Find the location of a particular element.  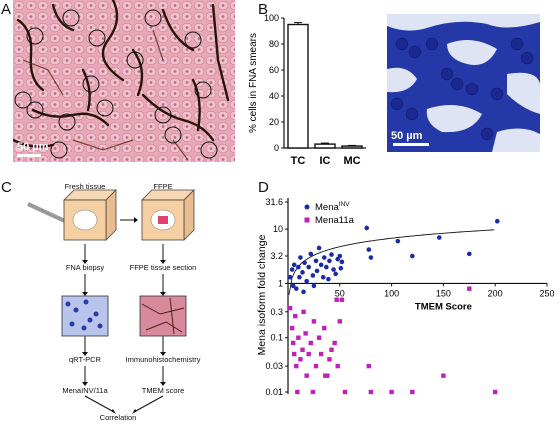

x-tick-label: 50 is located at coordinates (340, 293).